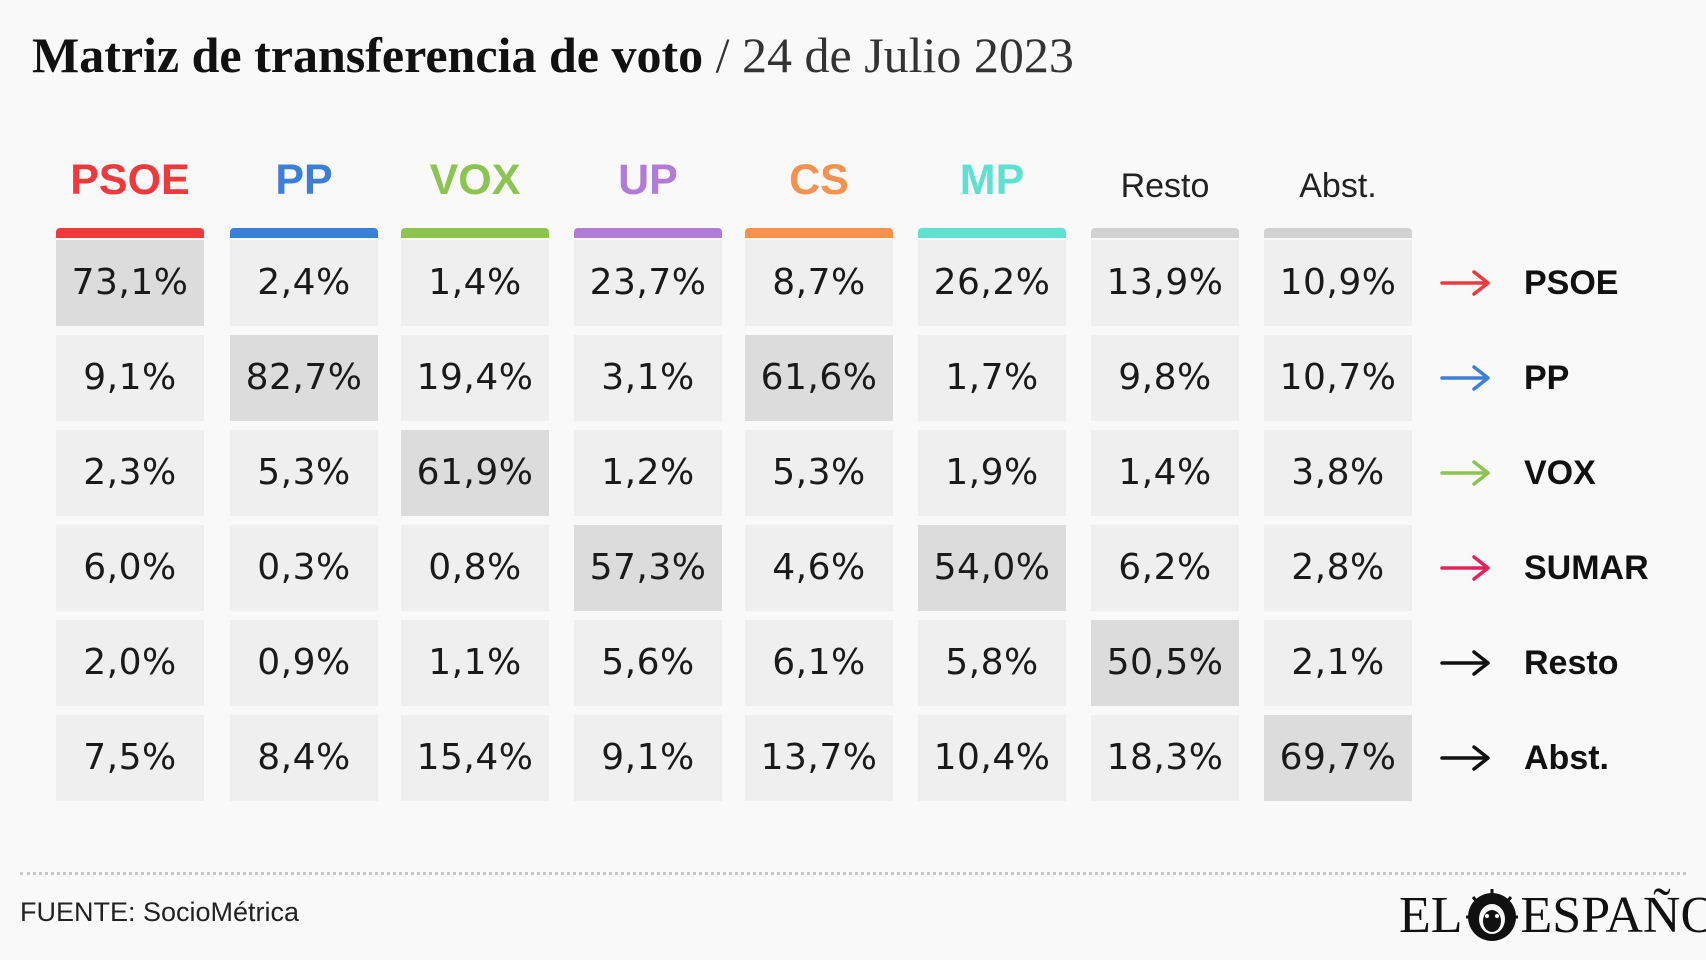  Describe the element at coordinates (1338, 283) in the screenshot. I see `matrix-cell-r1-c8: 10,9%` at that location.